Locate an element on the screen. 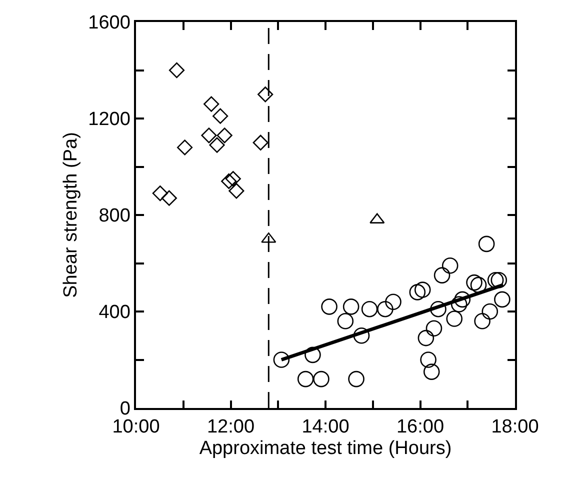 The width and height of the screenshot is (564, 486). y-tick-label: 800 is located at coordinates (114, 216).